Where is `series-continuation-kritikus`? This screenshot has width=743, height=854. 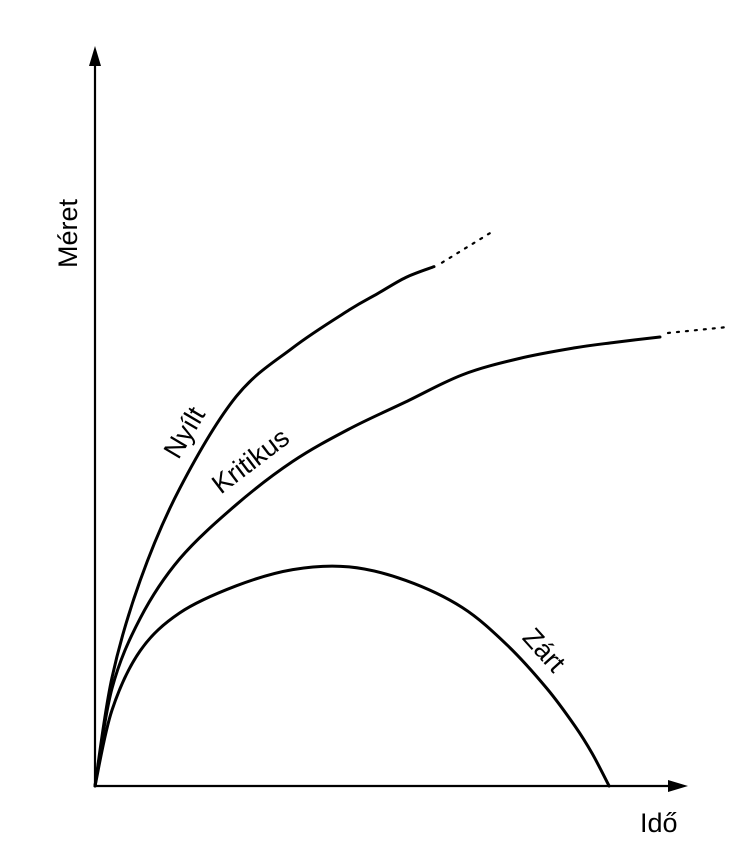 series-continuation-kritikus is located at coordinates (698, 330).